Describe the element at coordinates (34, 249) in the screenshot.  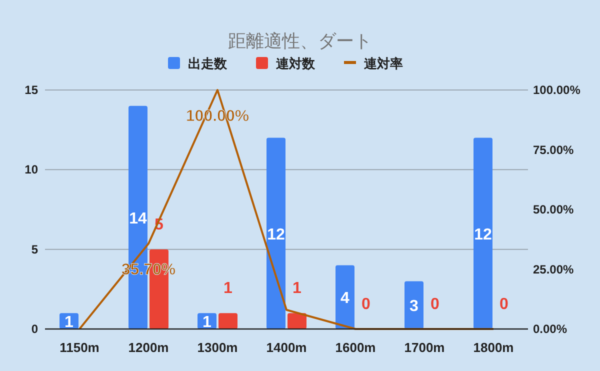
I see `y-tick-label: 5` at that location.